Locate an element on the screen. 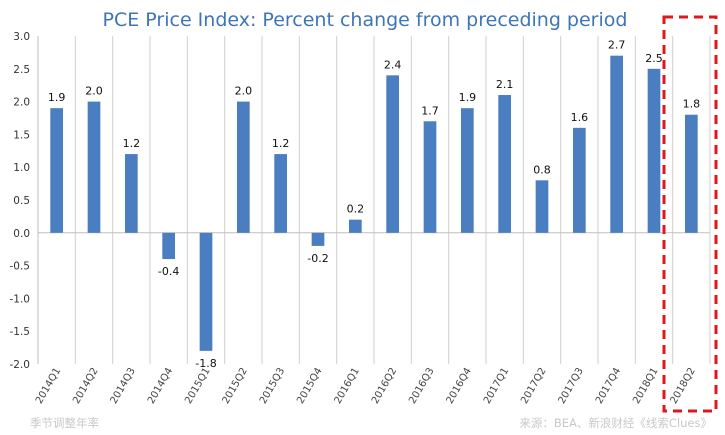 The height and width of the screenshot is (435, 725). bar-2017q2 is located at coordinates (542, 206).